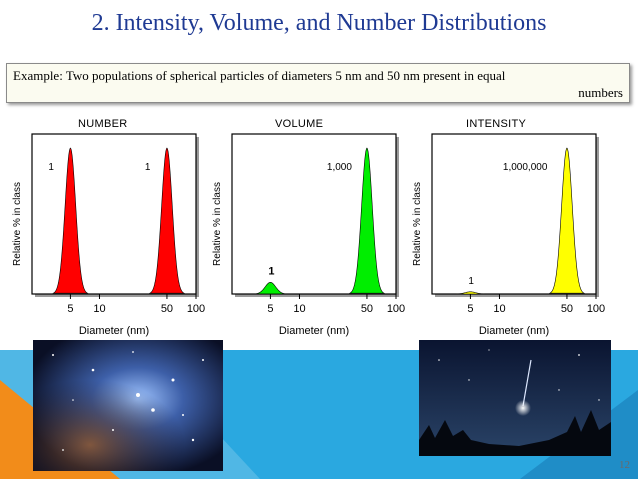 This screenshot has height=479, width=638. What do you see at coordinates (527, 383) in the screenshot?
I see `meteor-trail` at bounding box center [527, 383].